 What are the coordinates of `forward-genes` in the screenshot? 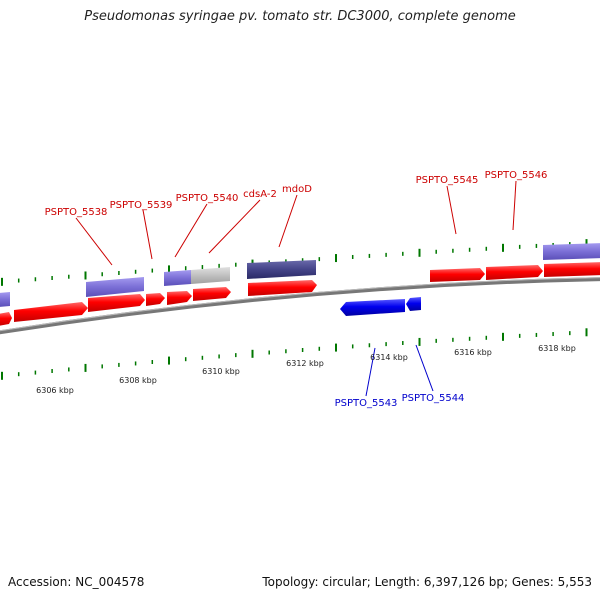 It's located at (300, 294).